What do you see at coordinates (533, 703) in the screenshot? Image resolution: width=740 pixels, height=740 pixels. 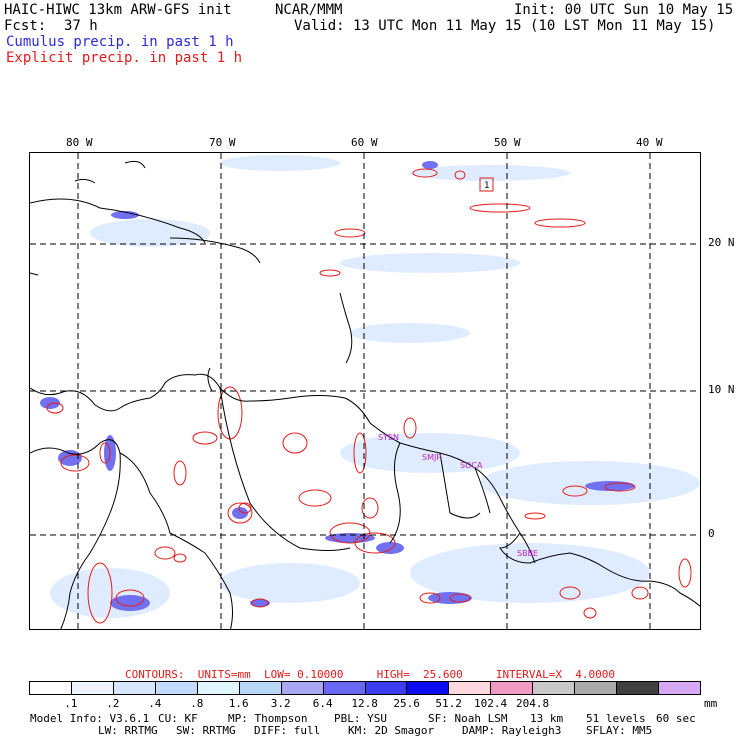 I see `colorbar-tick-label: 204.8` at bounding box center [533, 703].